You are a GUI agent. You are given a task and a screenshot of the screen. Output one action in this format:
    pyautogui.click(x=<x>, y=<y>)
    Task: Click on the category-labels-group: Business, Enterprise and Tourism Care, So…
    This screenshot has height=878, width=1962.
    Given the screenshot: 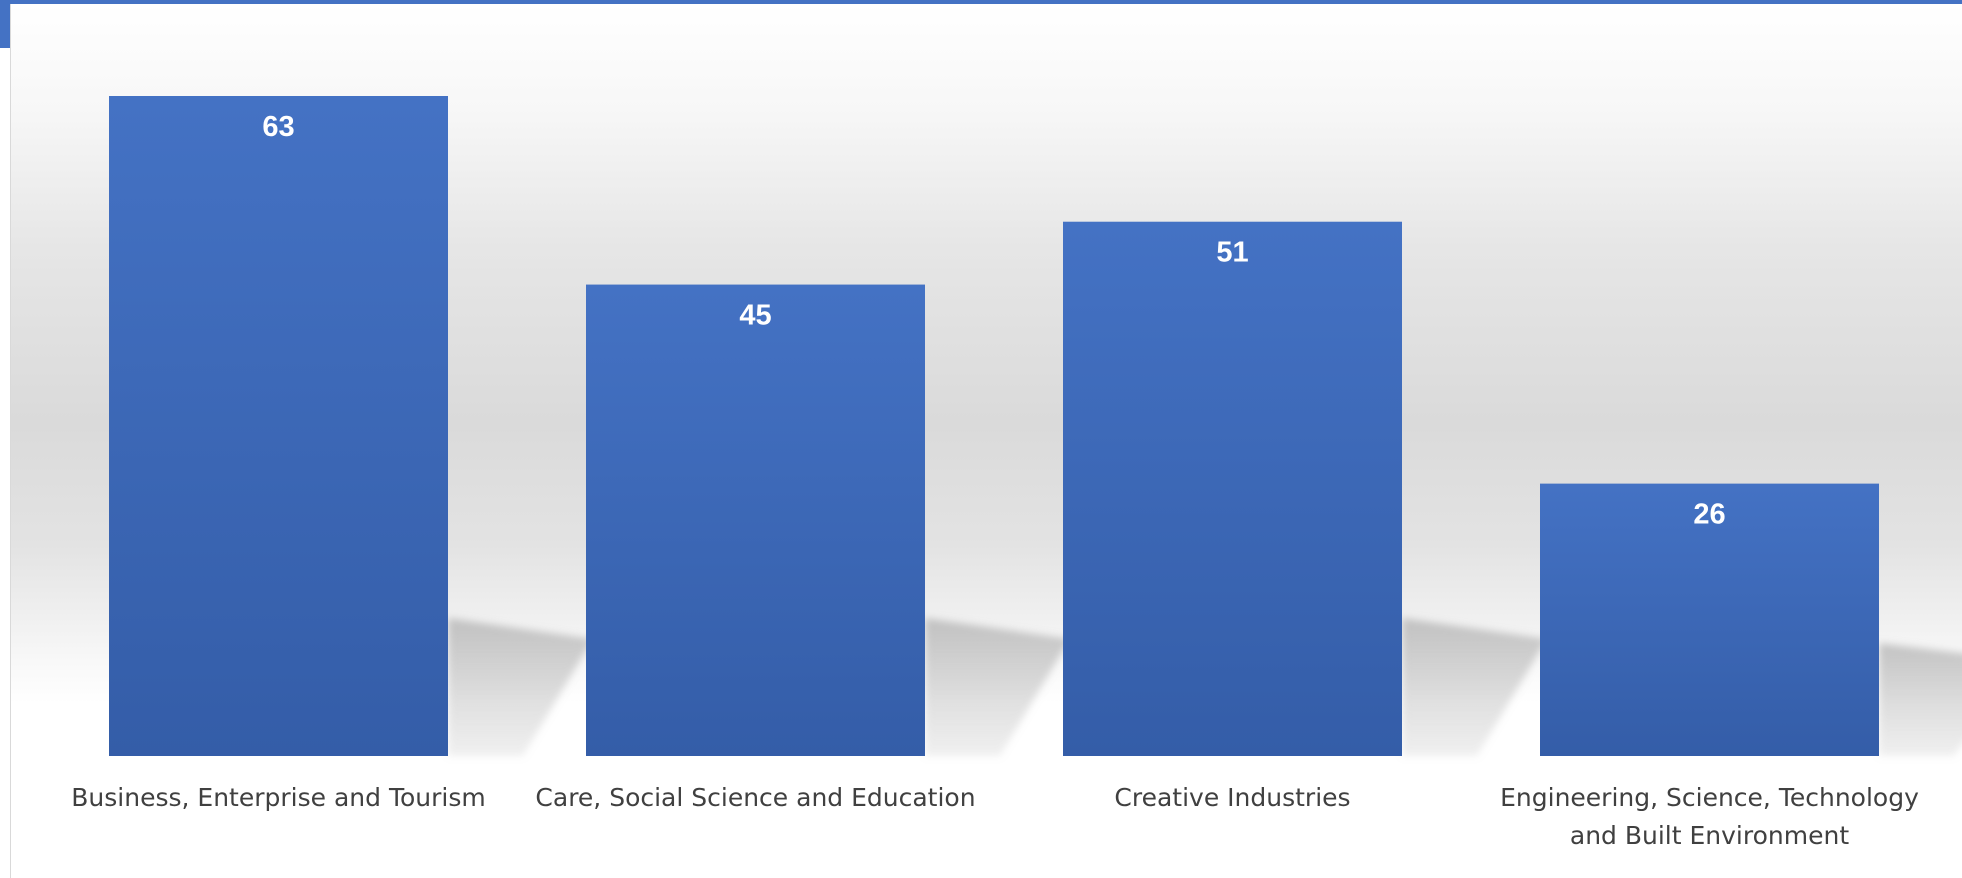 What is the action you would take?
    pyautogui.click(x=995, y=816)
    